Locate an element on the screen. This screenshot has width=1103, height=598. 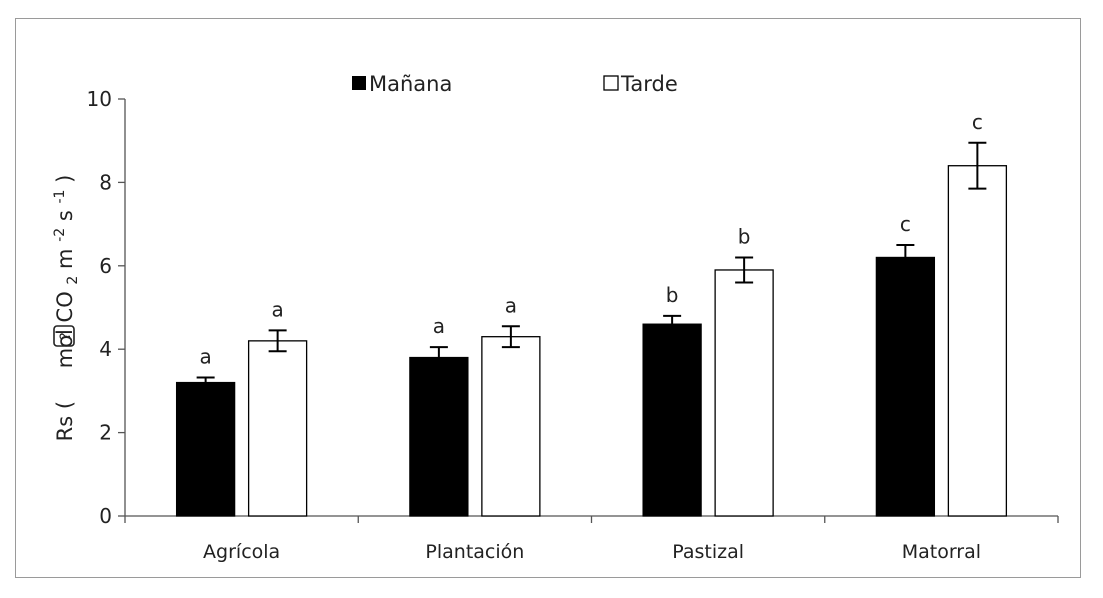
missing-glyph-box is located at coordinates (64, 336).